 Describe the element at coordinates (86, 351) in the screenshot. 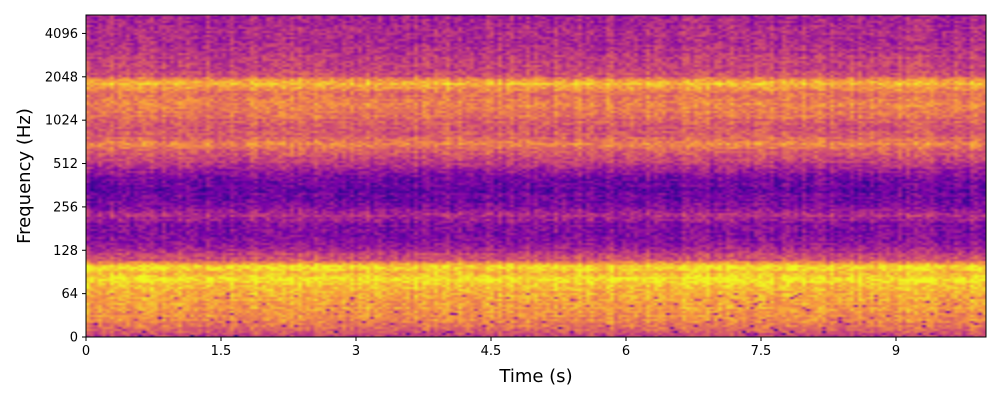

I see `x-tick-label: 0` at that location.